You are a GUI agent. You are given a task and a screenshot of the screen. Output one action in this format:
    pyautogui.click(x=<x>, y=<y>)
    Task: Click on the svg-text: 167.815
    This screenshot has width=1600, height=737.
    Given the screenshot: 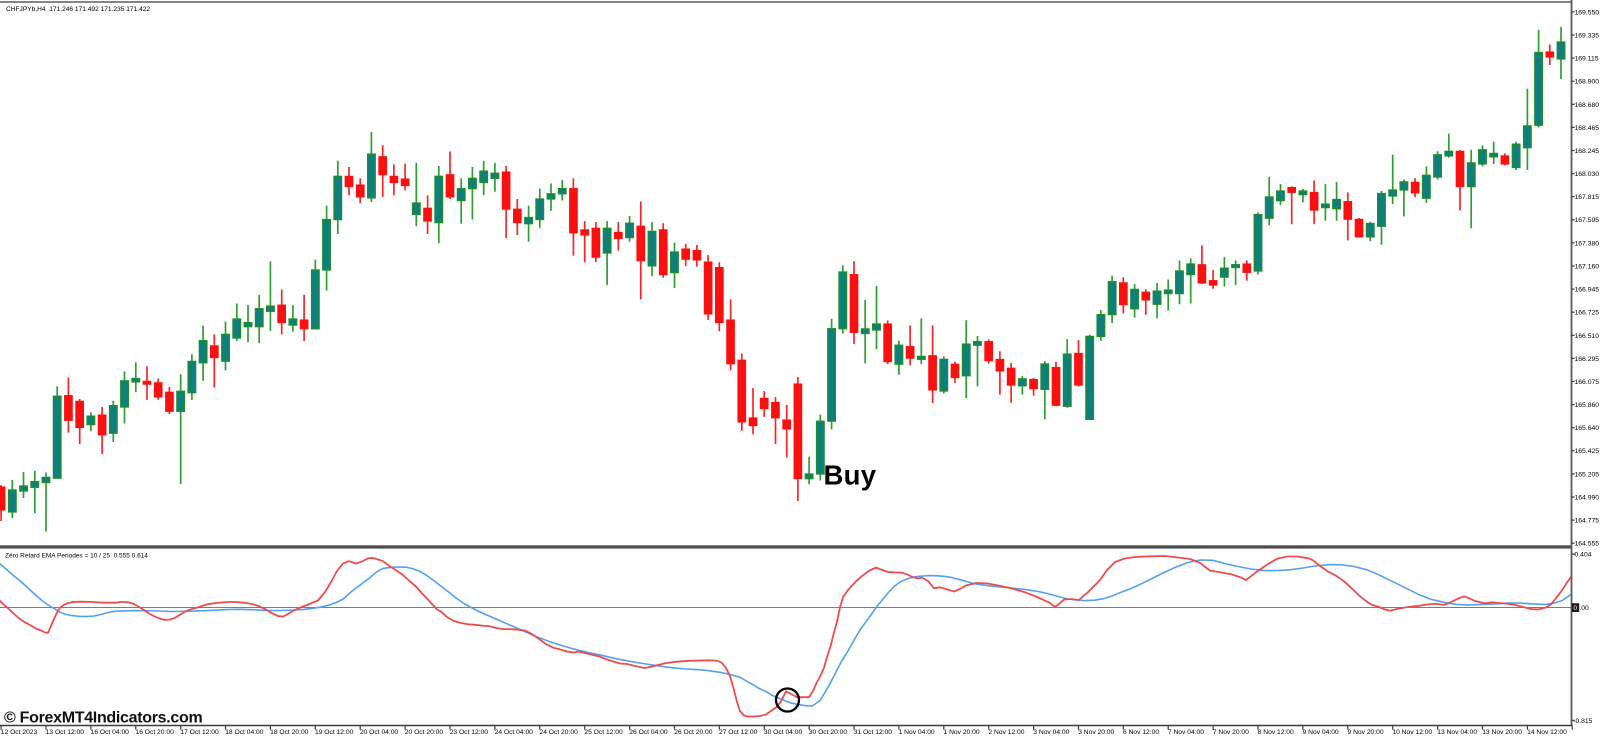 What is the action you would take?
    pyautogui.click(x=1587, y=197)
    